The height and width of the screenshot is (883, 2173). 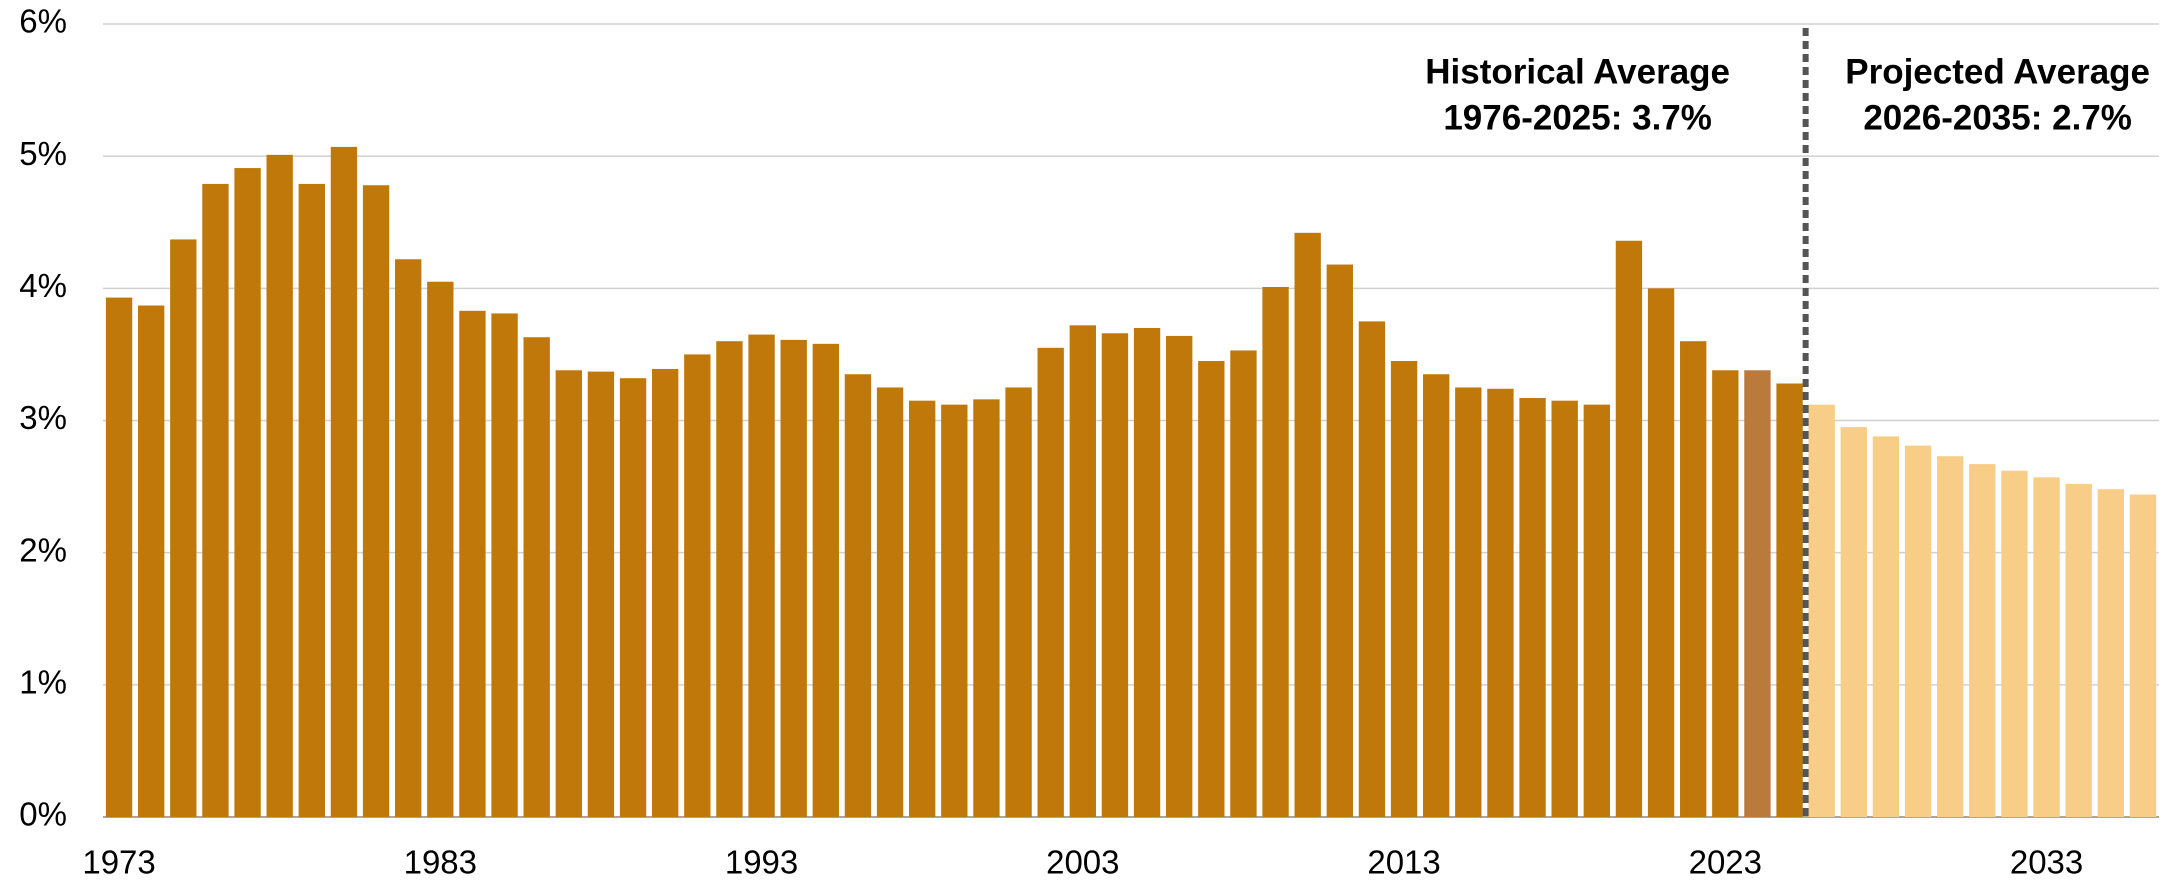 What do you see at coordinates (1997, 71) in the screenshot?
I see `annotation: Projected Average` at bounding box center [1997, 71].